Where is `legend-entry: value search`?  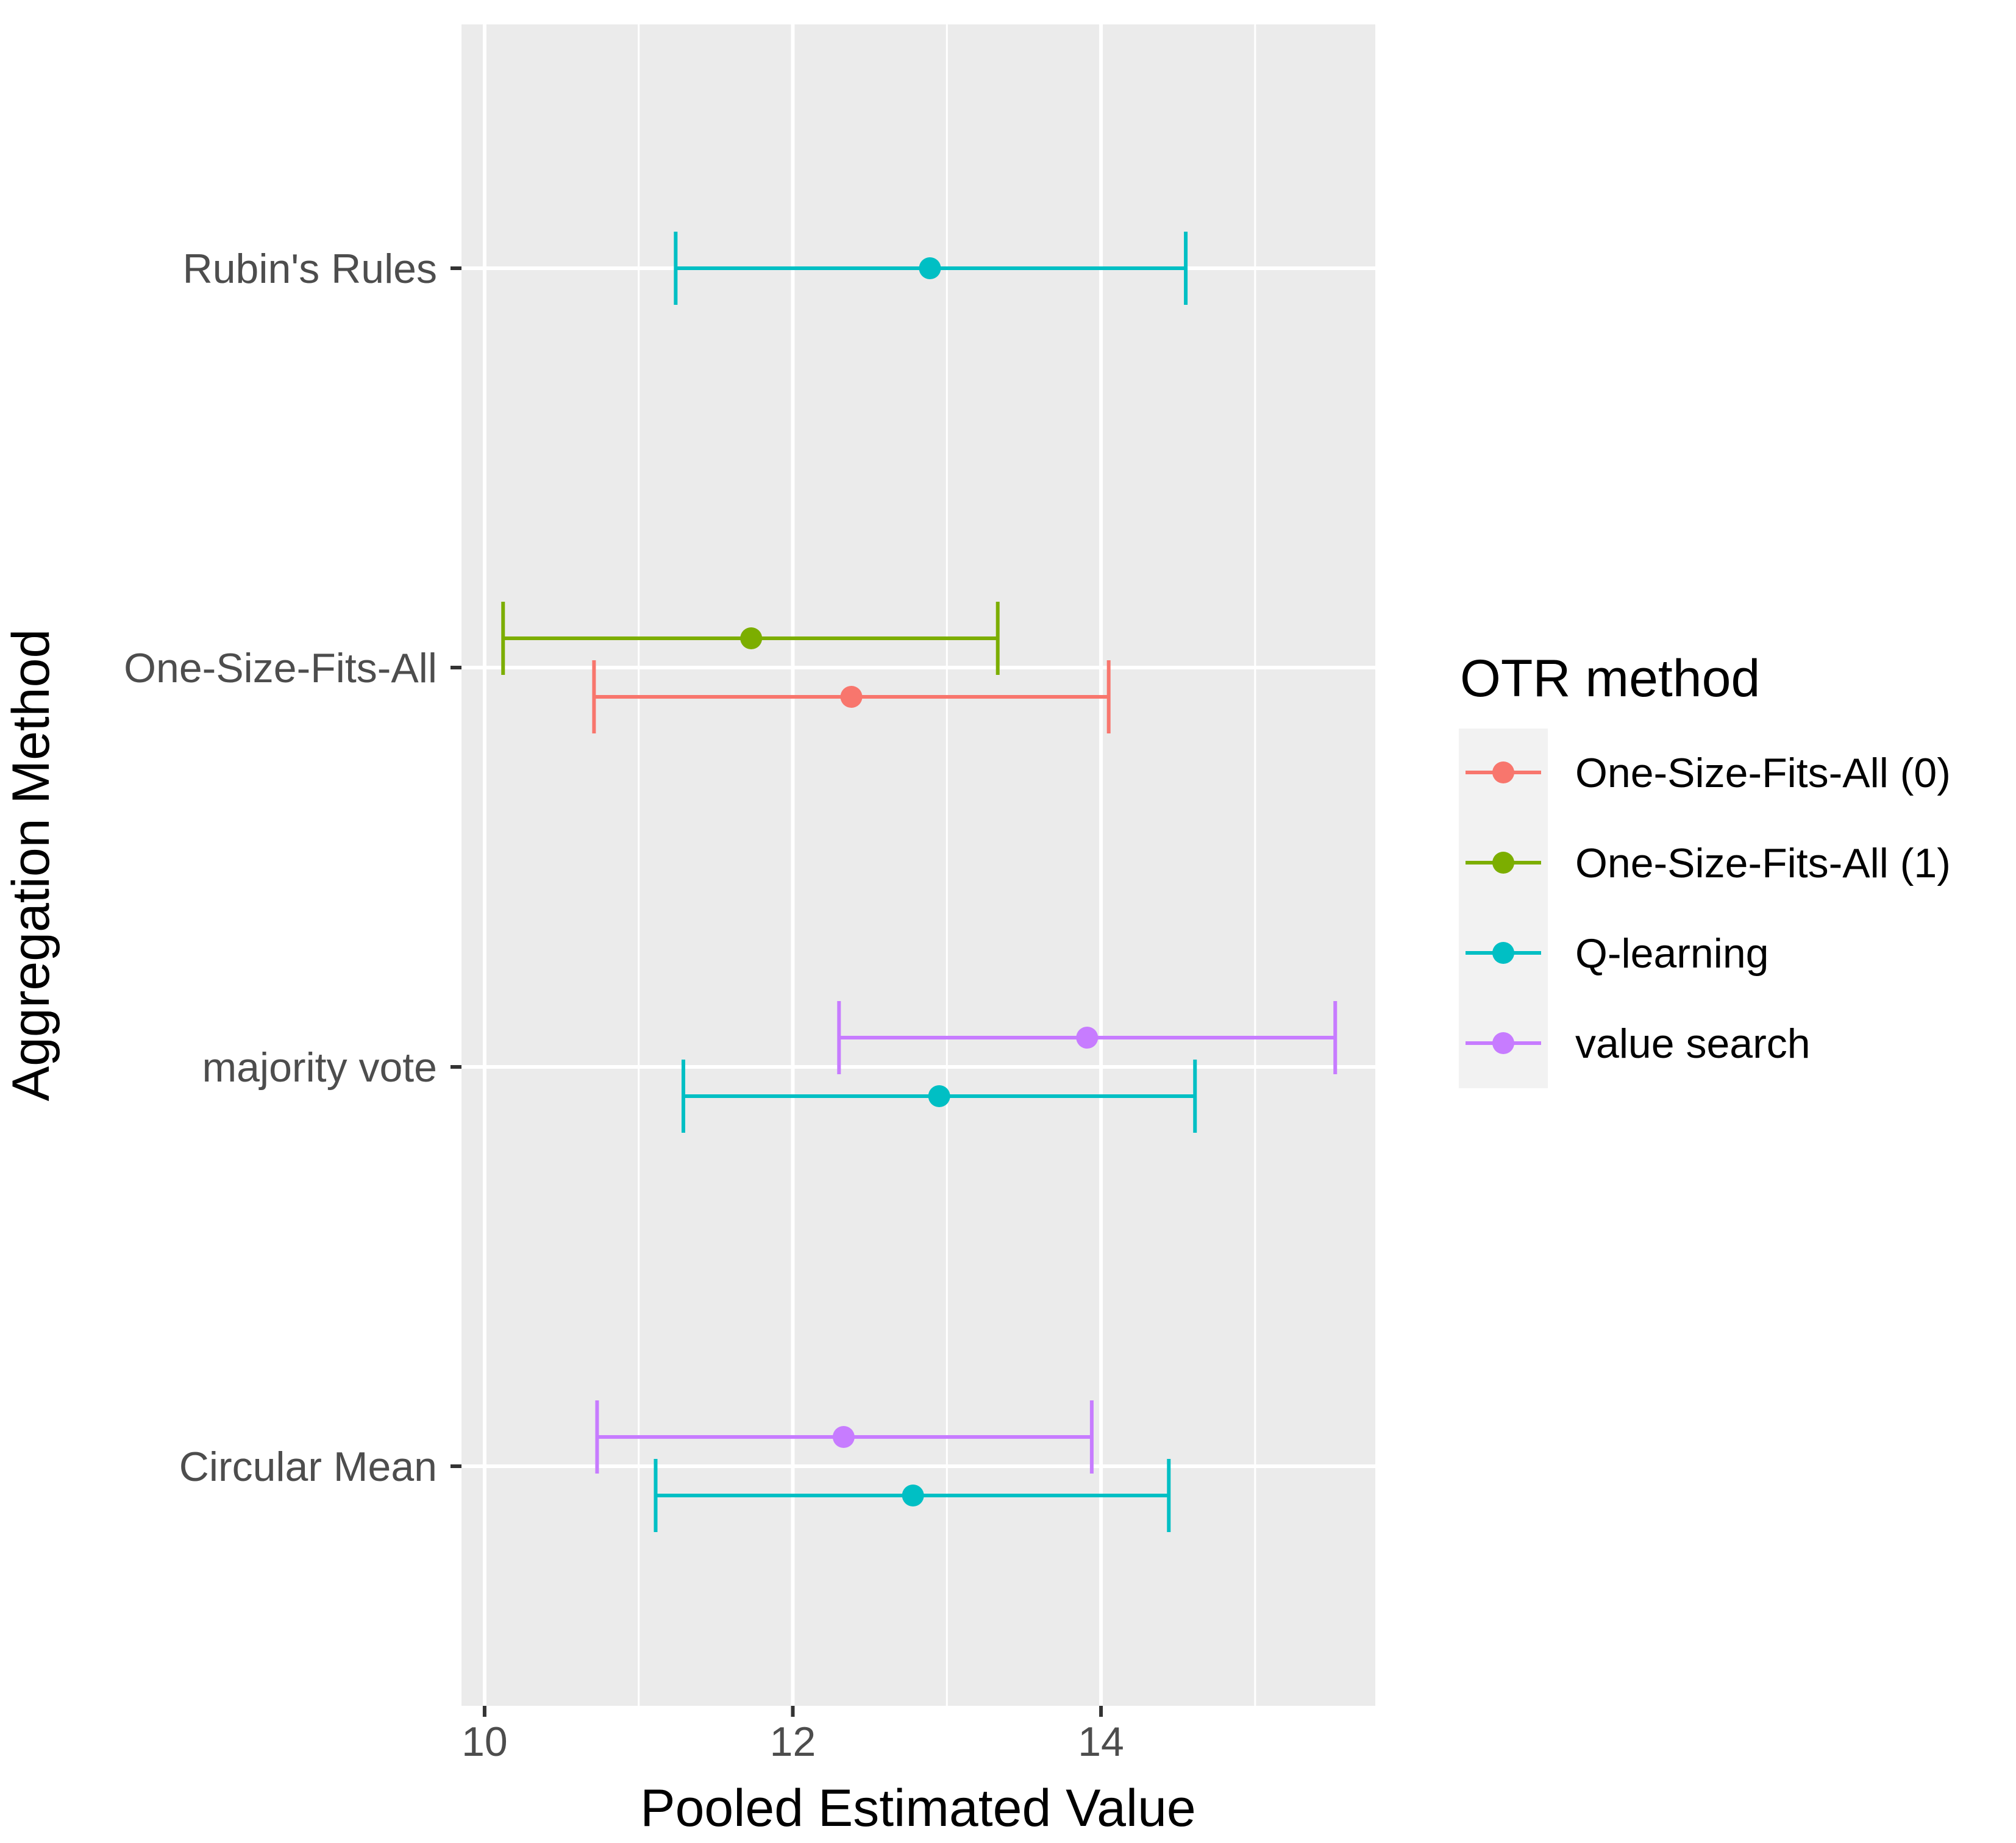 legend-entry: value search is located at coordinates (1638, 1044).